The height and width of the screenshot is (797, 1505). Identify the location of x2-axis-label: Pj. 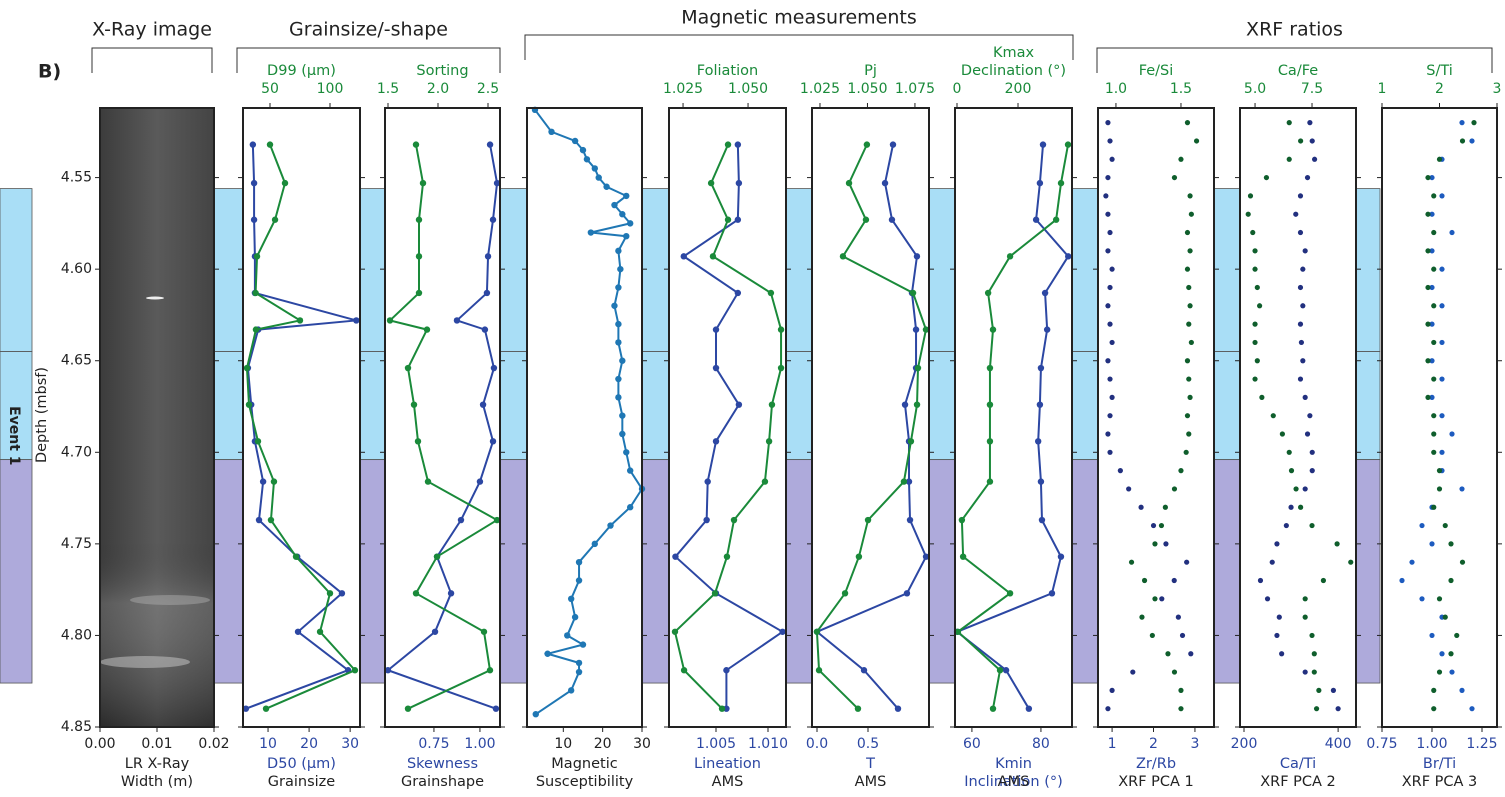
(870, 71).